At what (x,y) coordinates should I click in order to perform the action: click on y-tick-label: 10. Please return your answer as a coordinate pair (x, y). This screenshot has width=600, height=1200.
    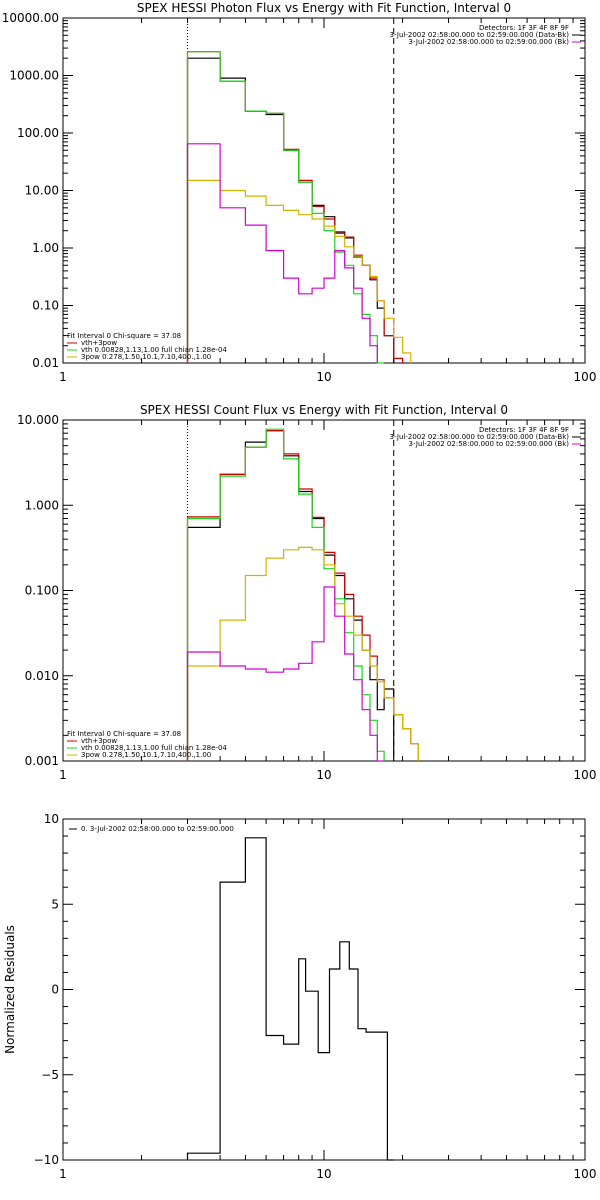
    Looking at the image, I should click on (51, 819).